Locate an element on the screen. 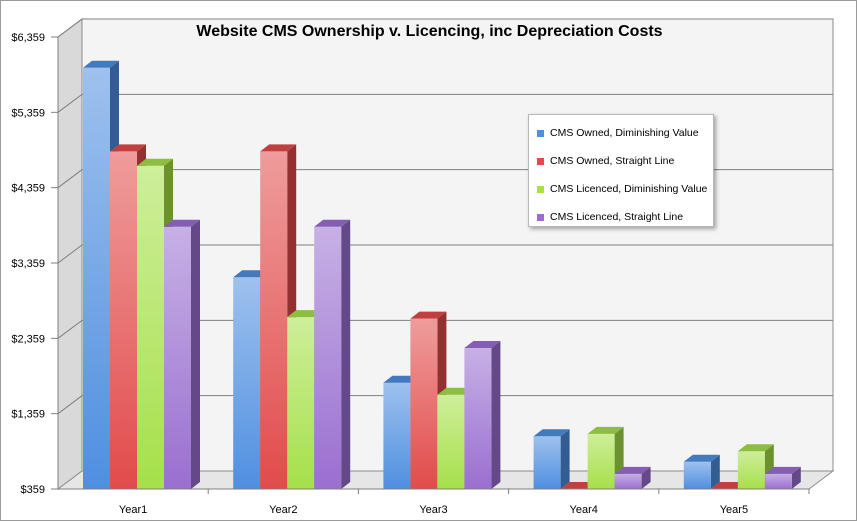 Image resolution: width=857 pixels, height=522 pixels. legend-item: CMS Licenced, Diminishing Value is located at coordinates (625, 189).